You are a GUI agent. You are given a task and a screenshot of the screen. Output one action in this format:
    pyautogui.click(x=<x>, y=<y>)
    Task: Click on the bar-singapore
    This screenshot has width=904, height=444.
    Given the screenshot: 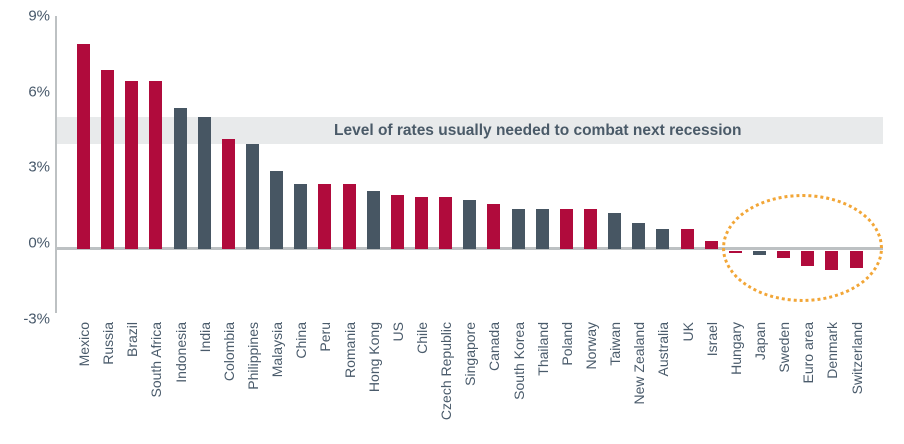 What is the action you would take?
    pyautogui.click(x=470, y=224)
    